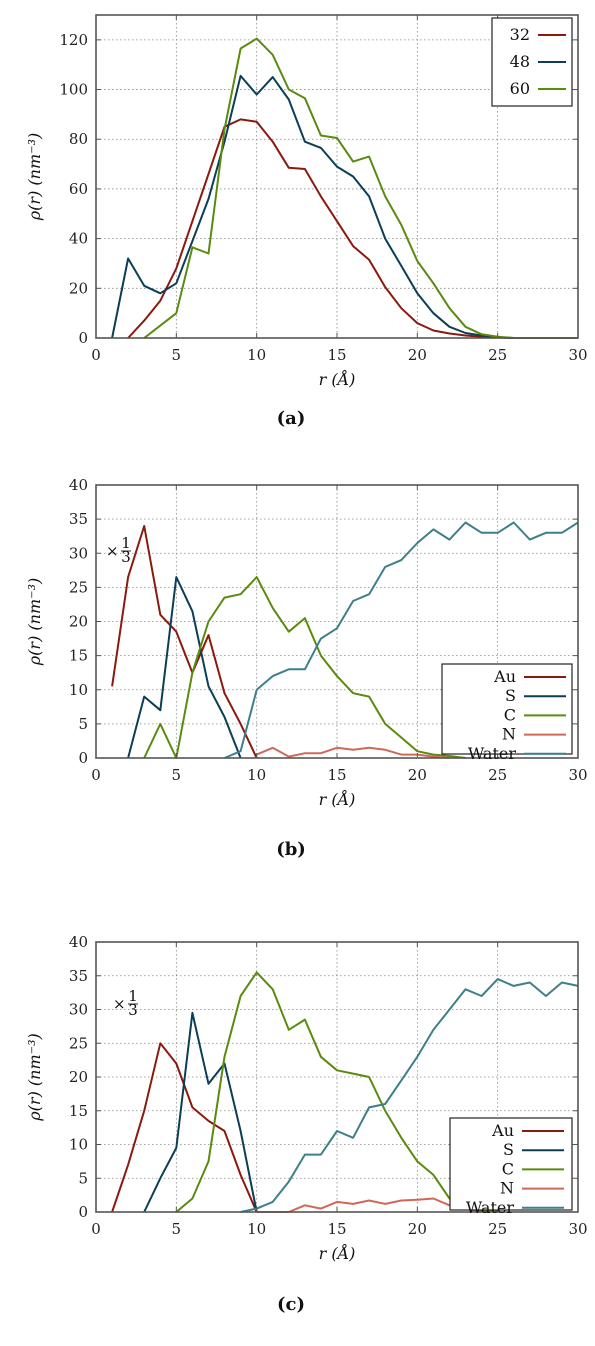 This screenshot has height=1346, width=595. I want to click on y-tick-label: 120, so click(73, 40).